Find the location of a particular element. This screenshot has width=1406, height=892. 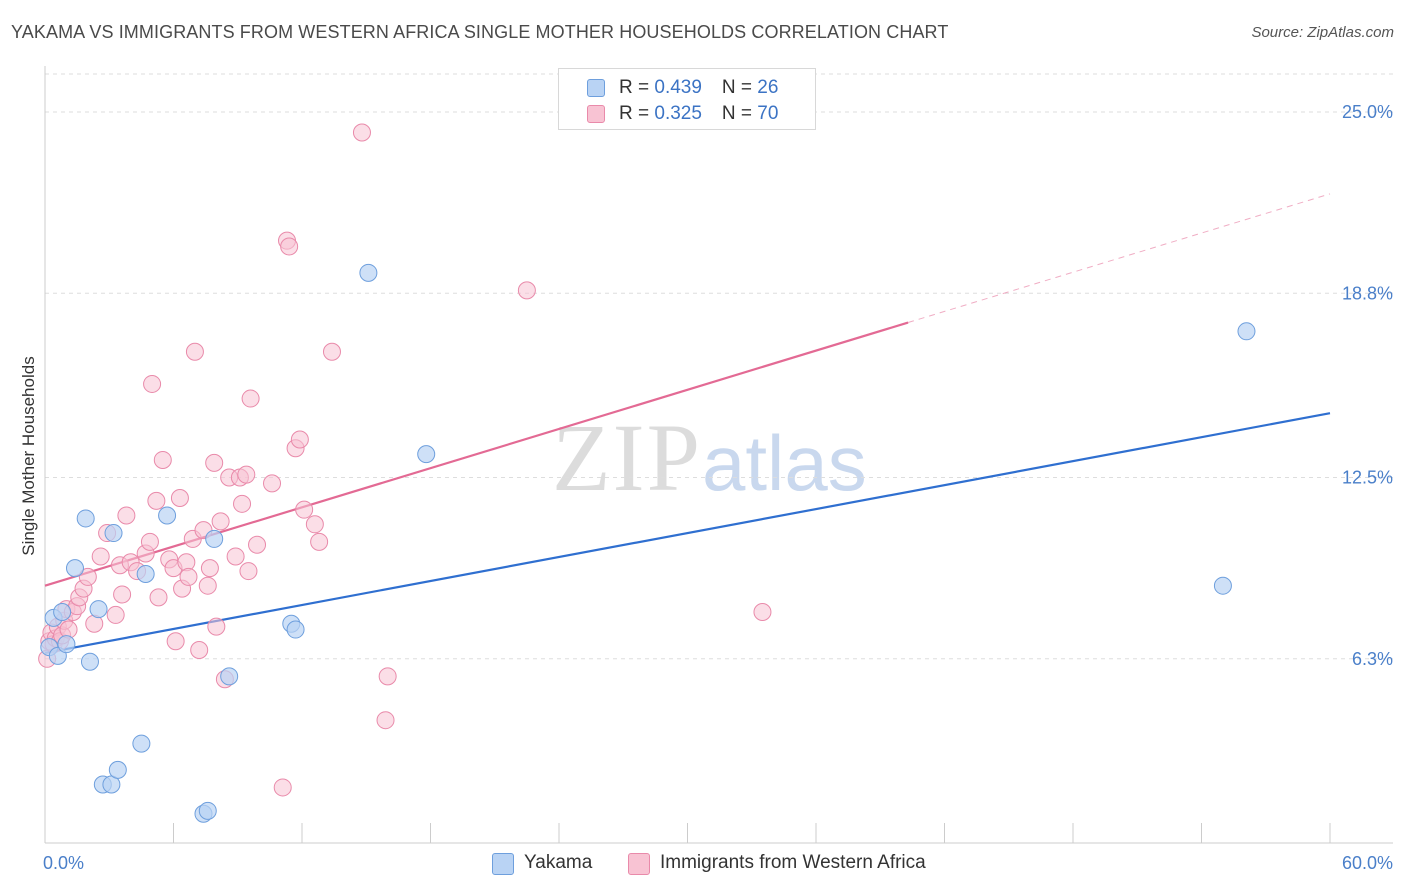

legend-r-value-waf: 0.325 is located at coordinates (678, 113).